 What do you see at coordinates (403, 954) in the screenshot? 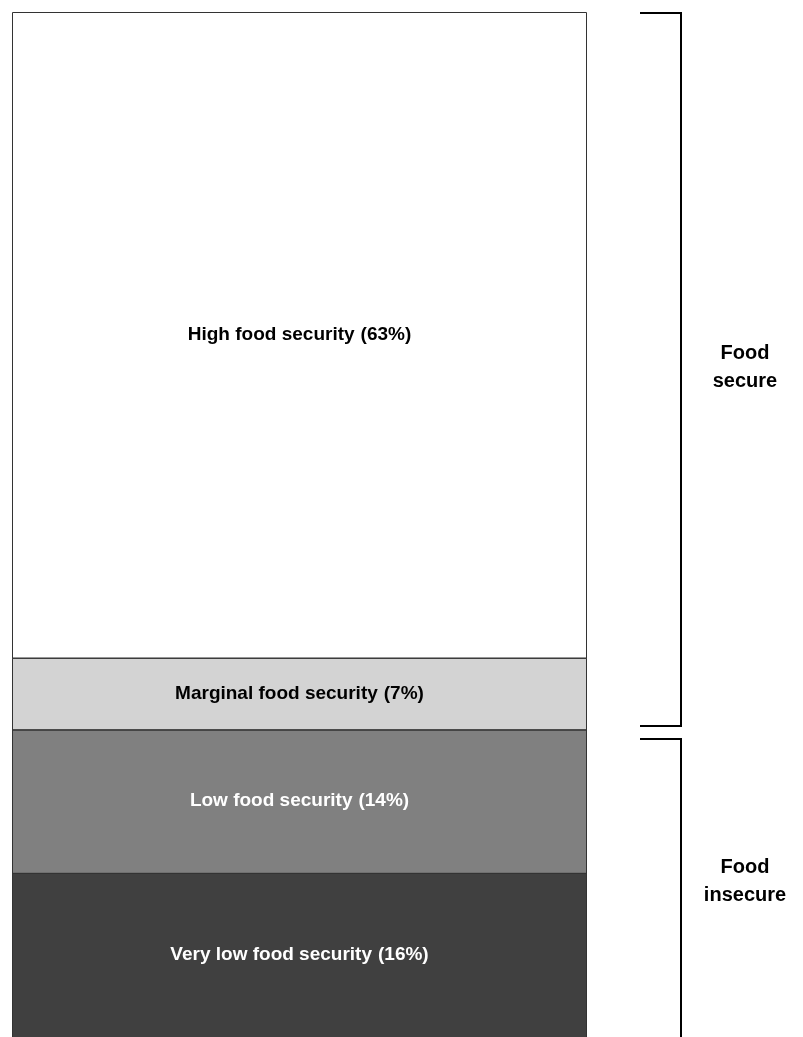
I see `data-label: (16%)` at bounding box center [403, 954].